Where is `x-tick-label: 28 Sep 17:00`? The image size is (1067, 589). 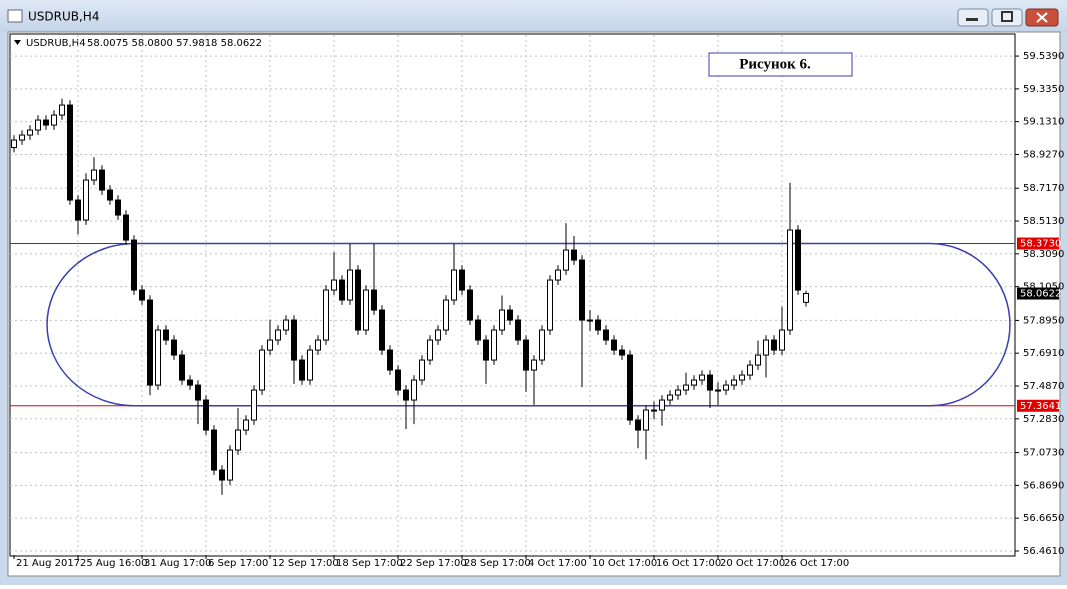
x-tick-label: 28 Sep 17:00 is located at coordinates (497, 563).